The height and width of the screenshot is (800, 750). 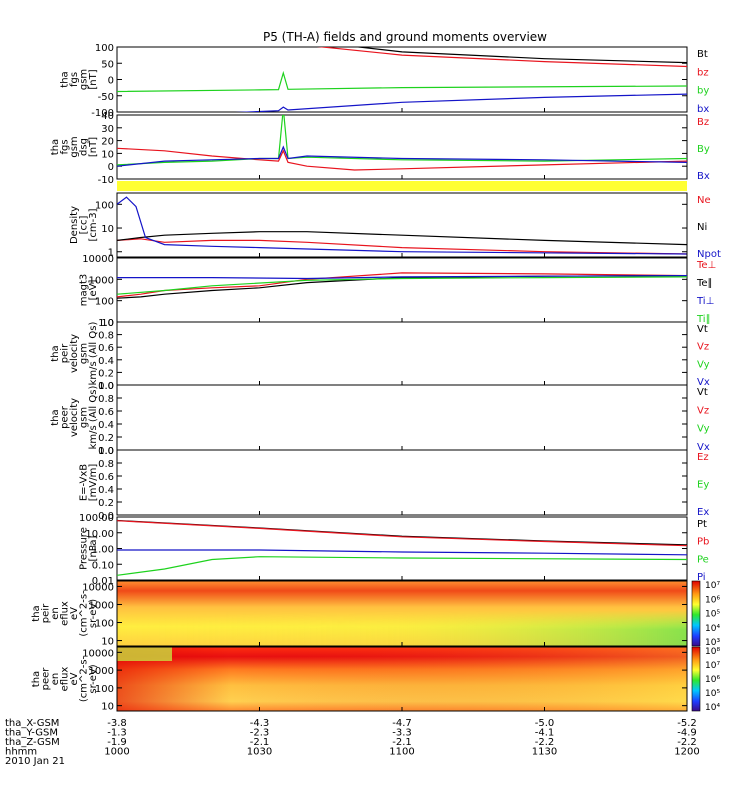 I want to click on legend-red: bz, so click(x=703, y=72).